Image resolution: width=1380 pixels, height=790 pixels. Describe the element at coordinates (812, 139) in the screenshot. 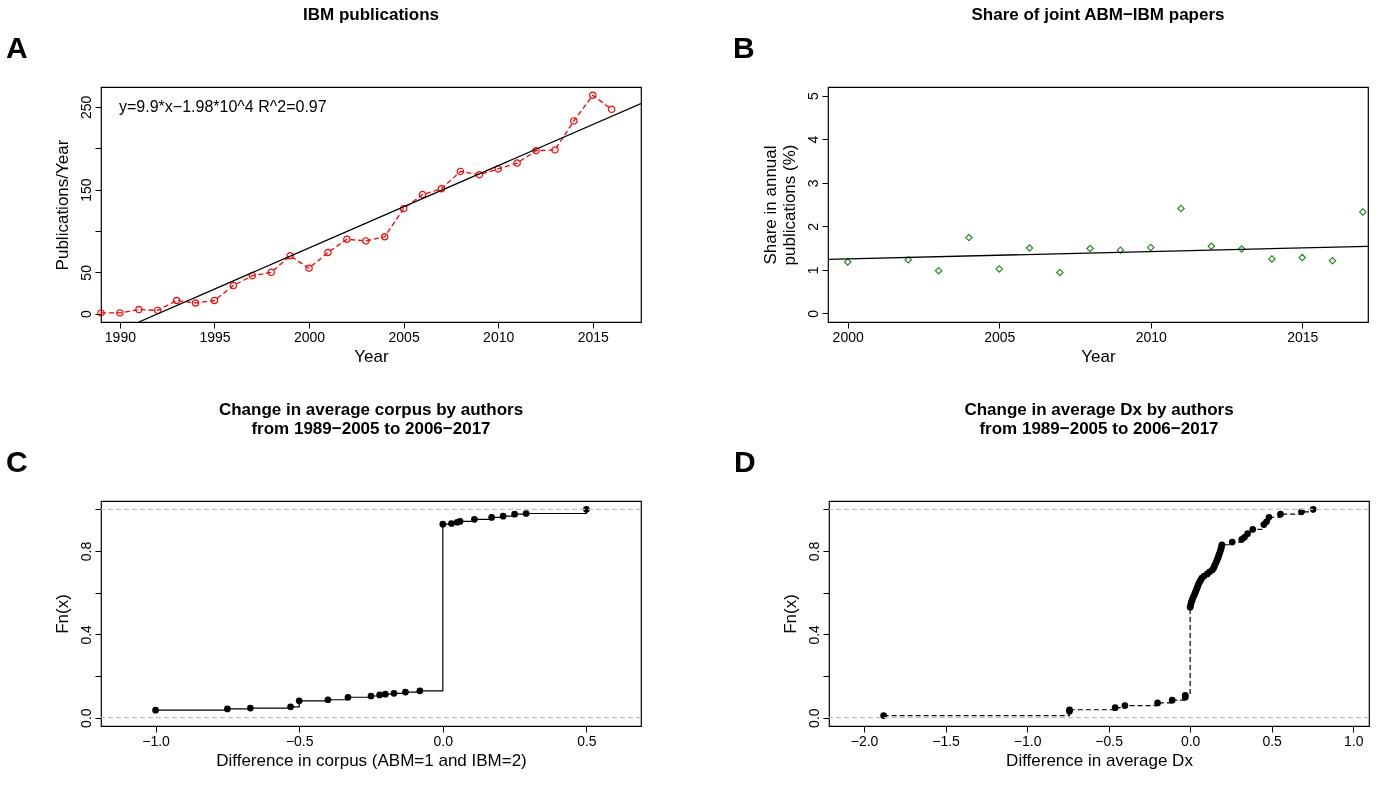

I see `y-tick-label: 4` at that location.